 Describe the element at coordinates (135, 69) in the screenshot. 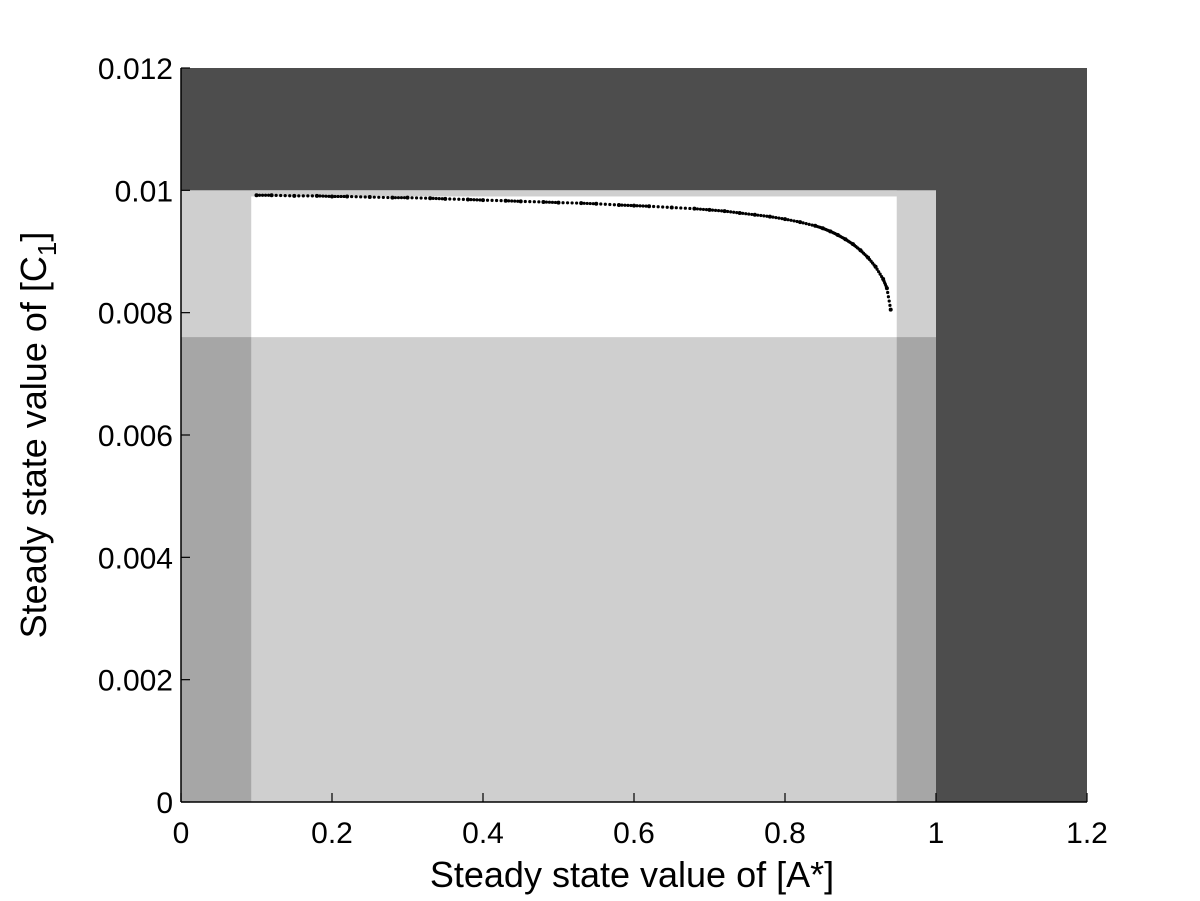

I see `y-tick-label: 0.012` at that location.